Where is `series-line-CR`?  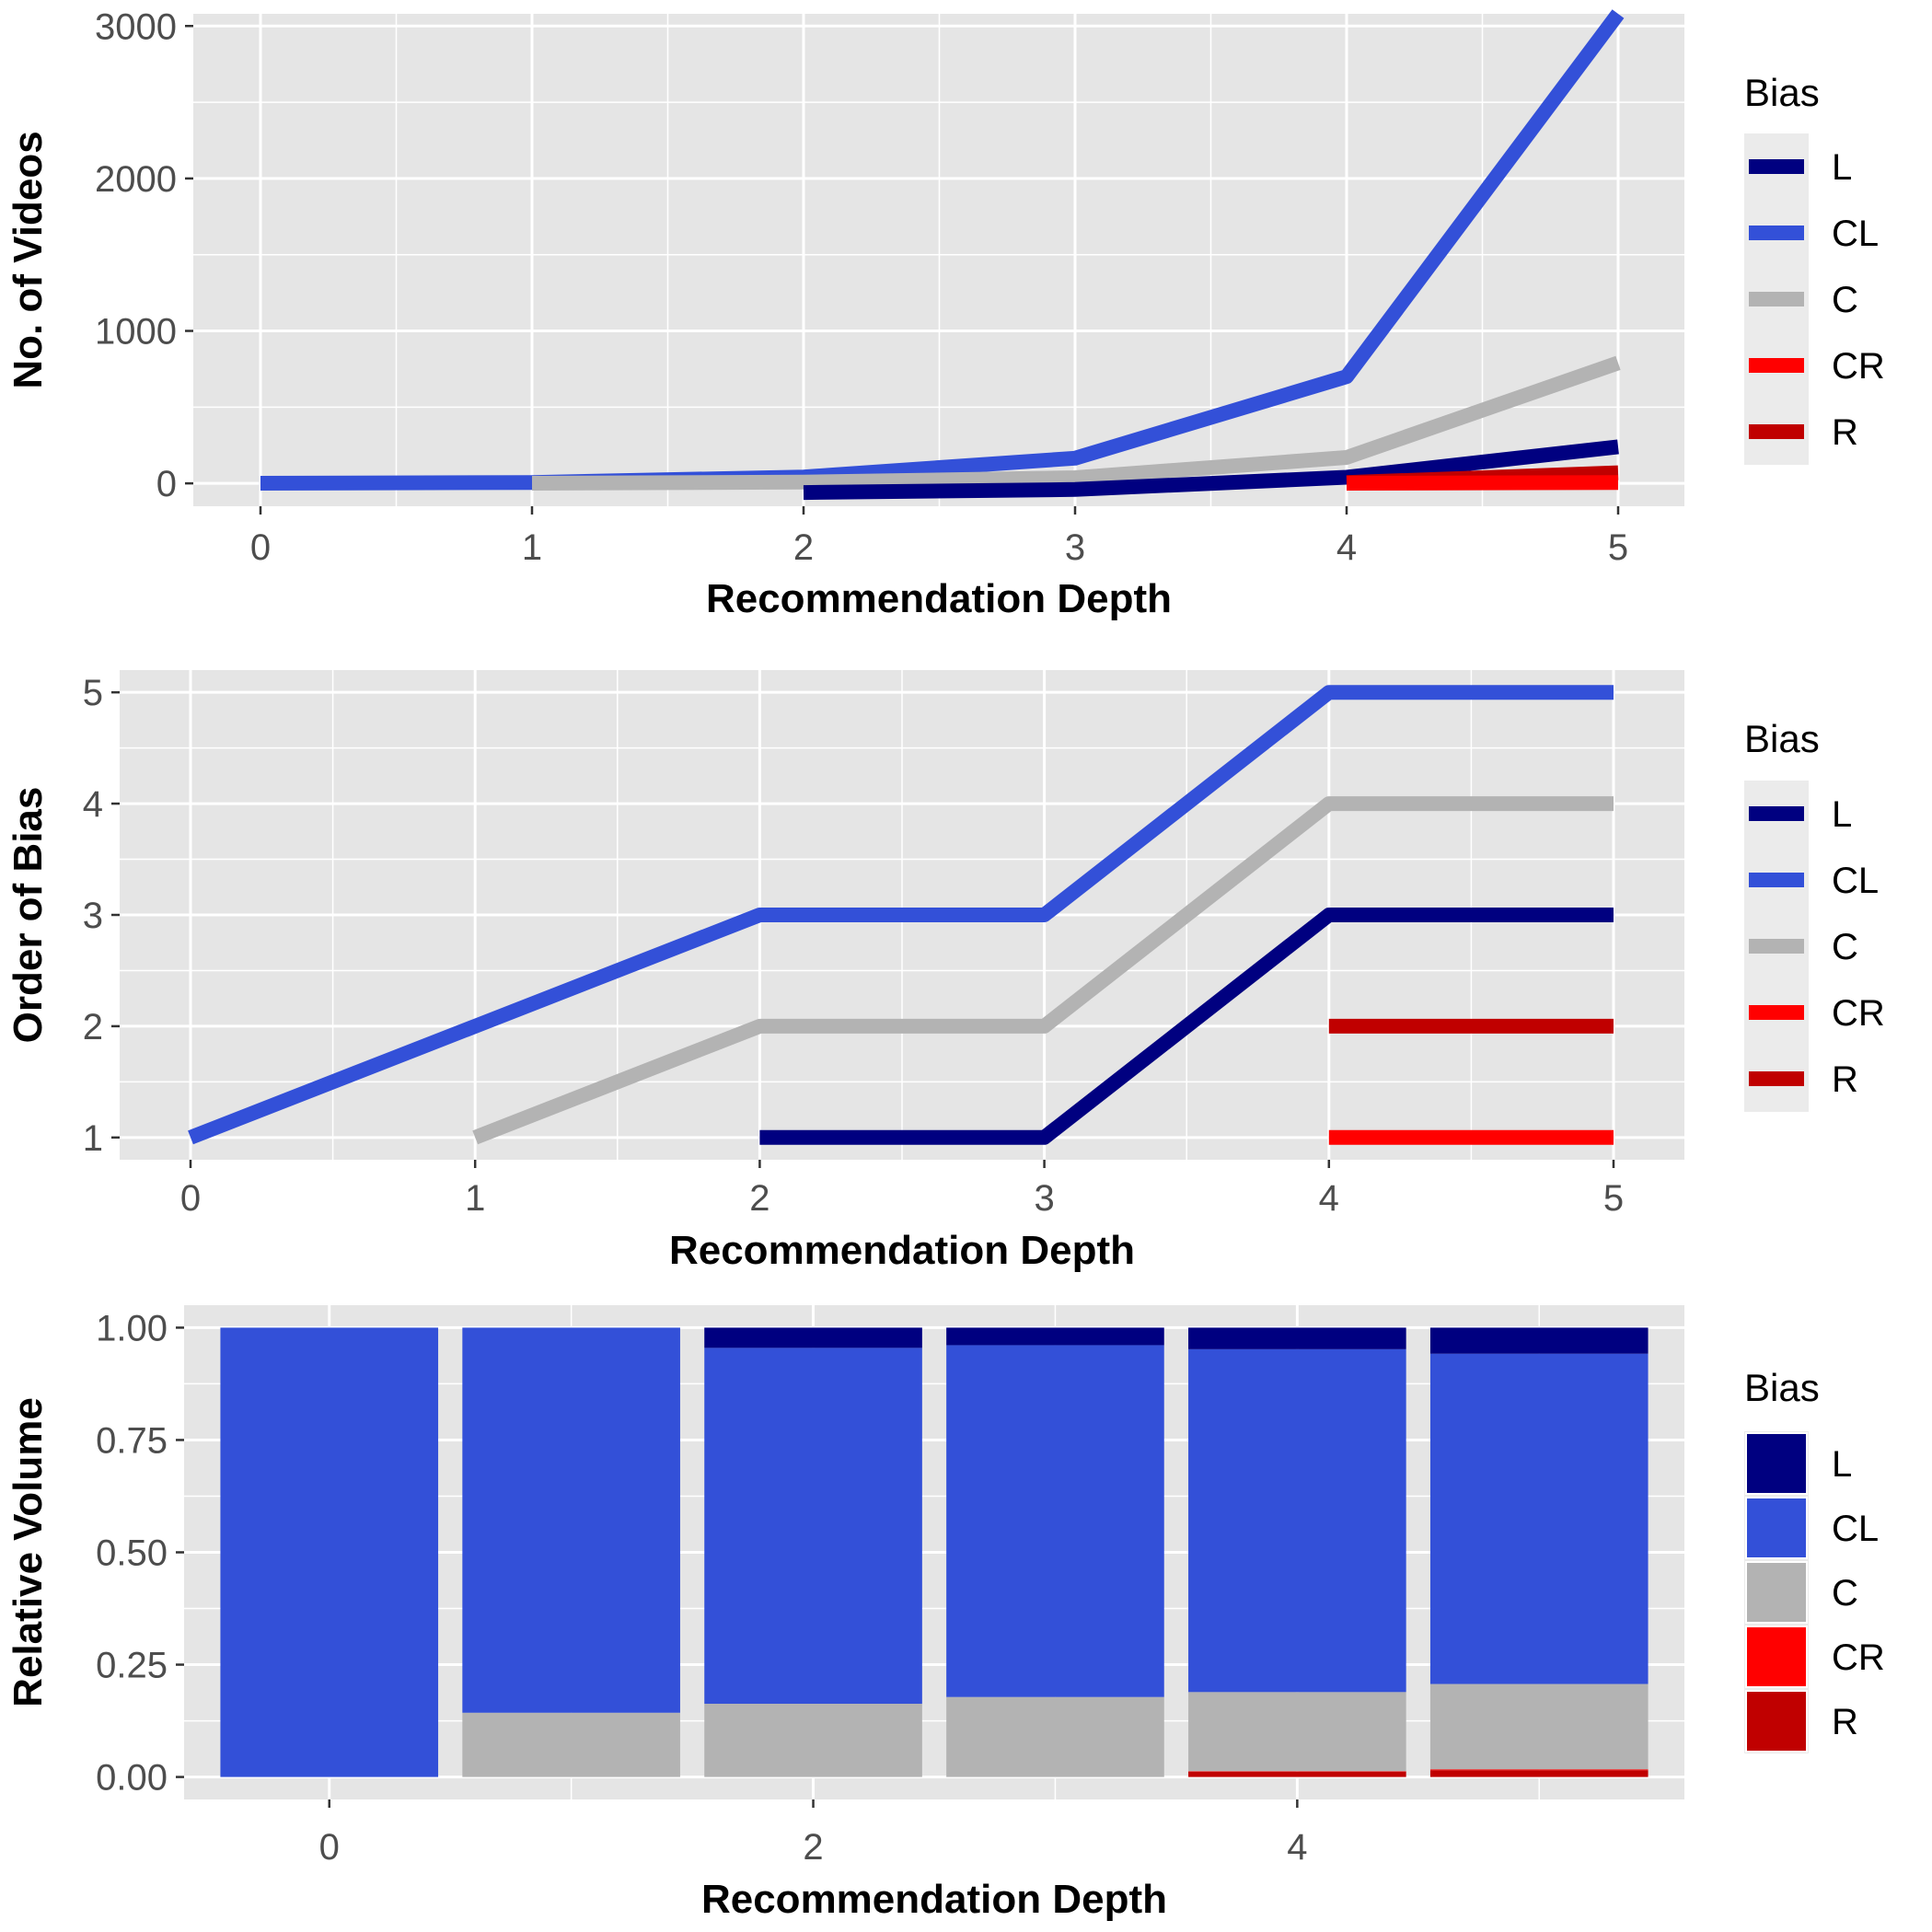
series-line-CR is located at coordinates (1483, 483).